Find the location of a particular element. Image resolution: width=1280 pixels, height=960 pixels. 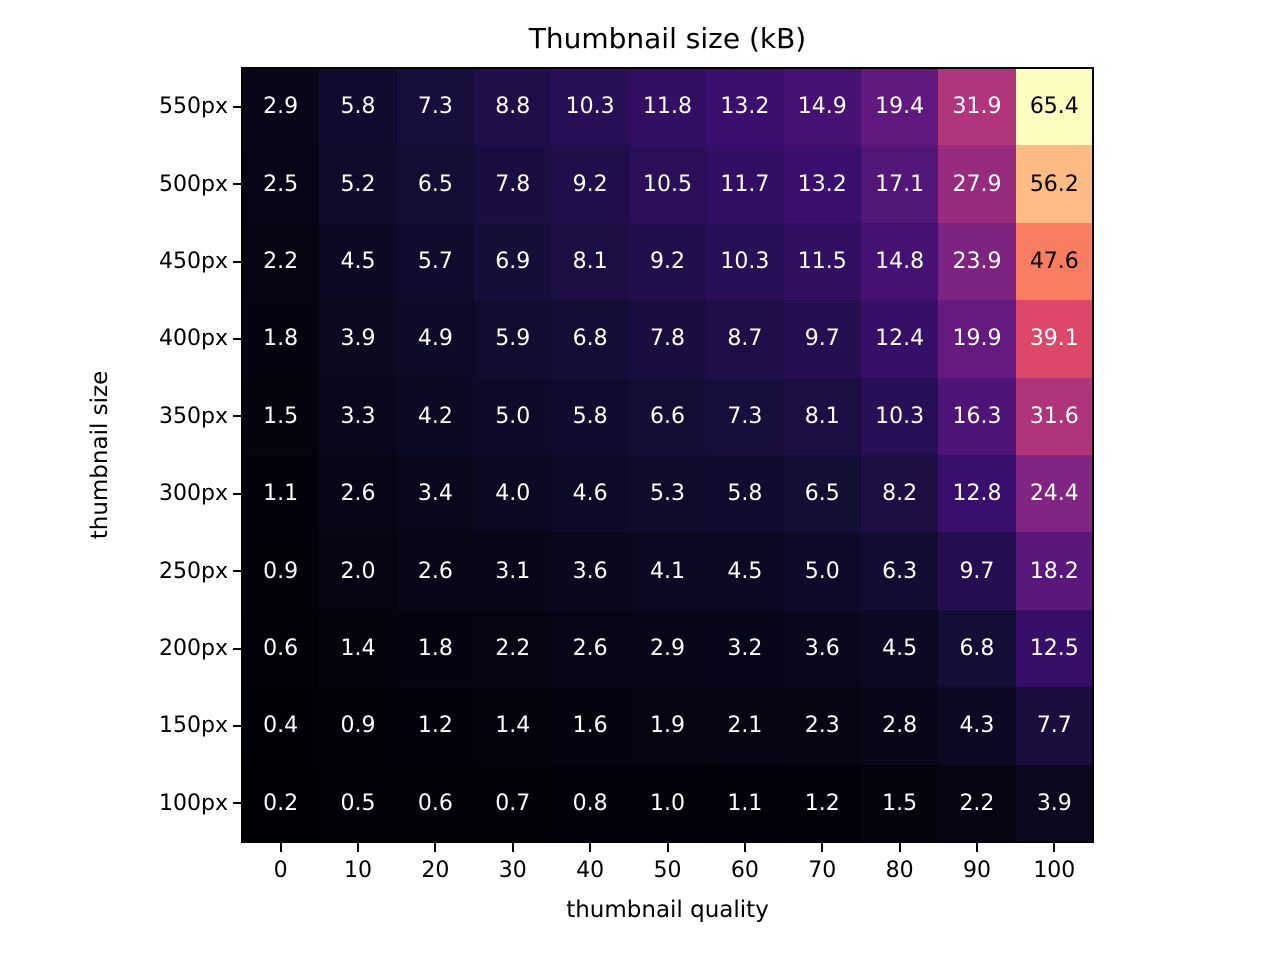

heatmap-cell: 3.4 is located at coordinates (435, 494).